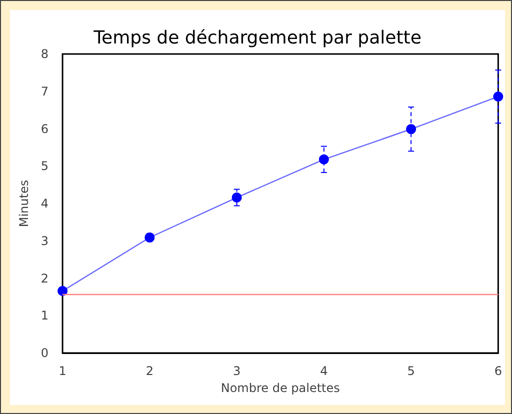 The image size is (512, 414). Describe the element at coordinates (44, 129) in the screenshot. I see `y-tick-label: 6` at that location.